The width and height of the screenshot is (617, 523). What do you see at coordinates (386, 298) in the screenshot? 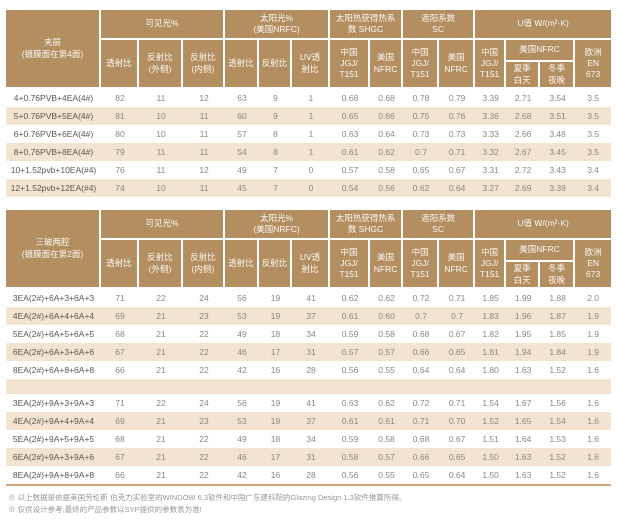
I see `value-cell: 0.62` at bounding box center [386, 298].